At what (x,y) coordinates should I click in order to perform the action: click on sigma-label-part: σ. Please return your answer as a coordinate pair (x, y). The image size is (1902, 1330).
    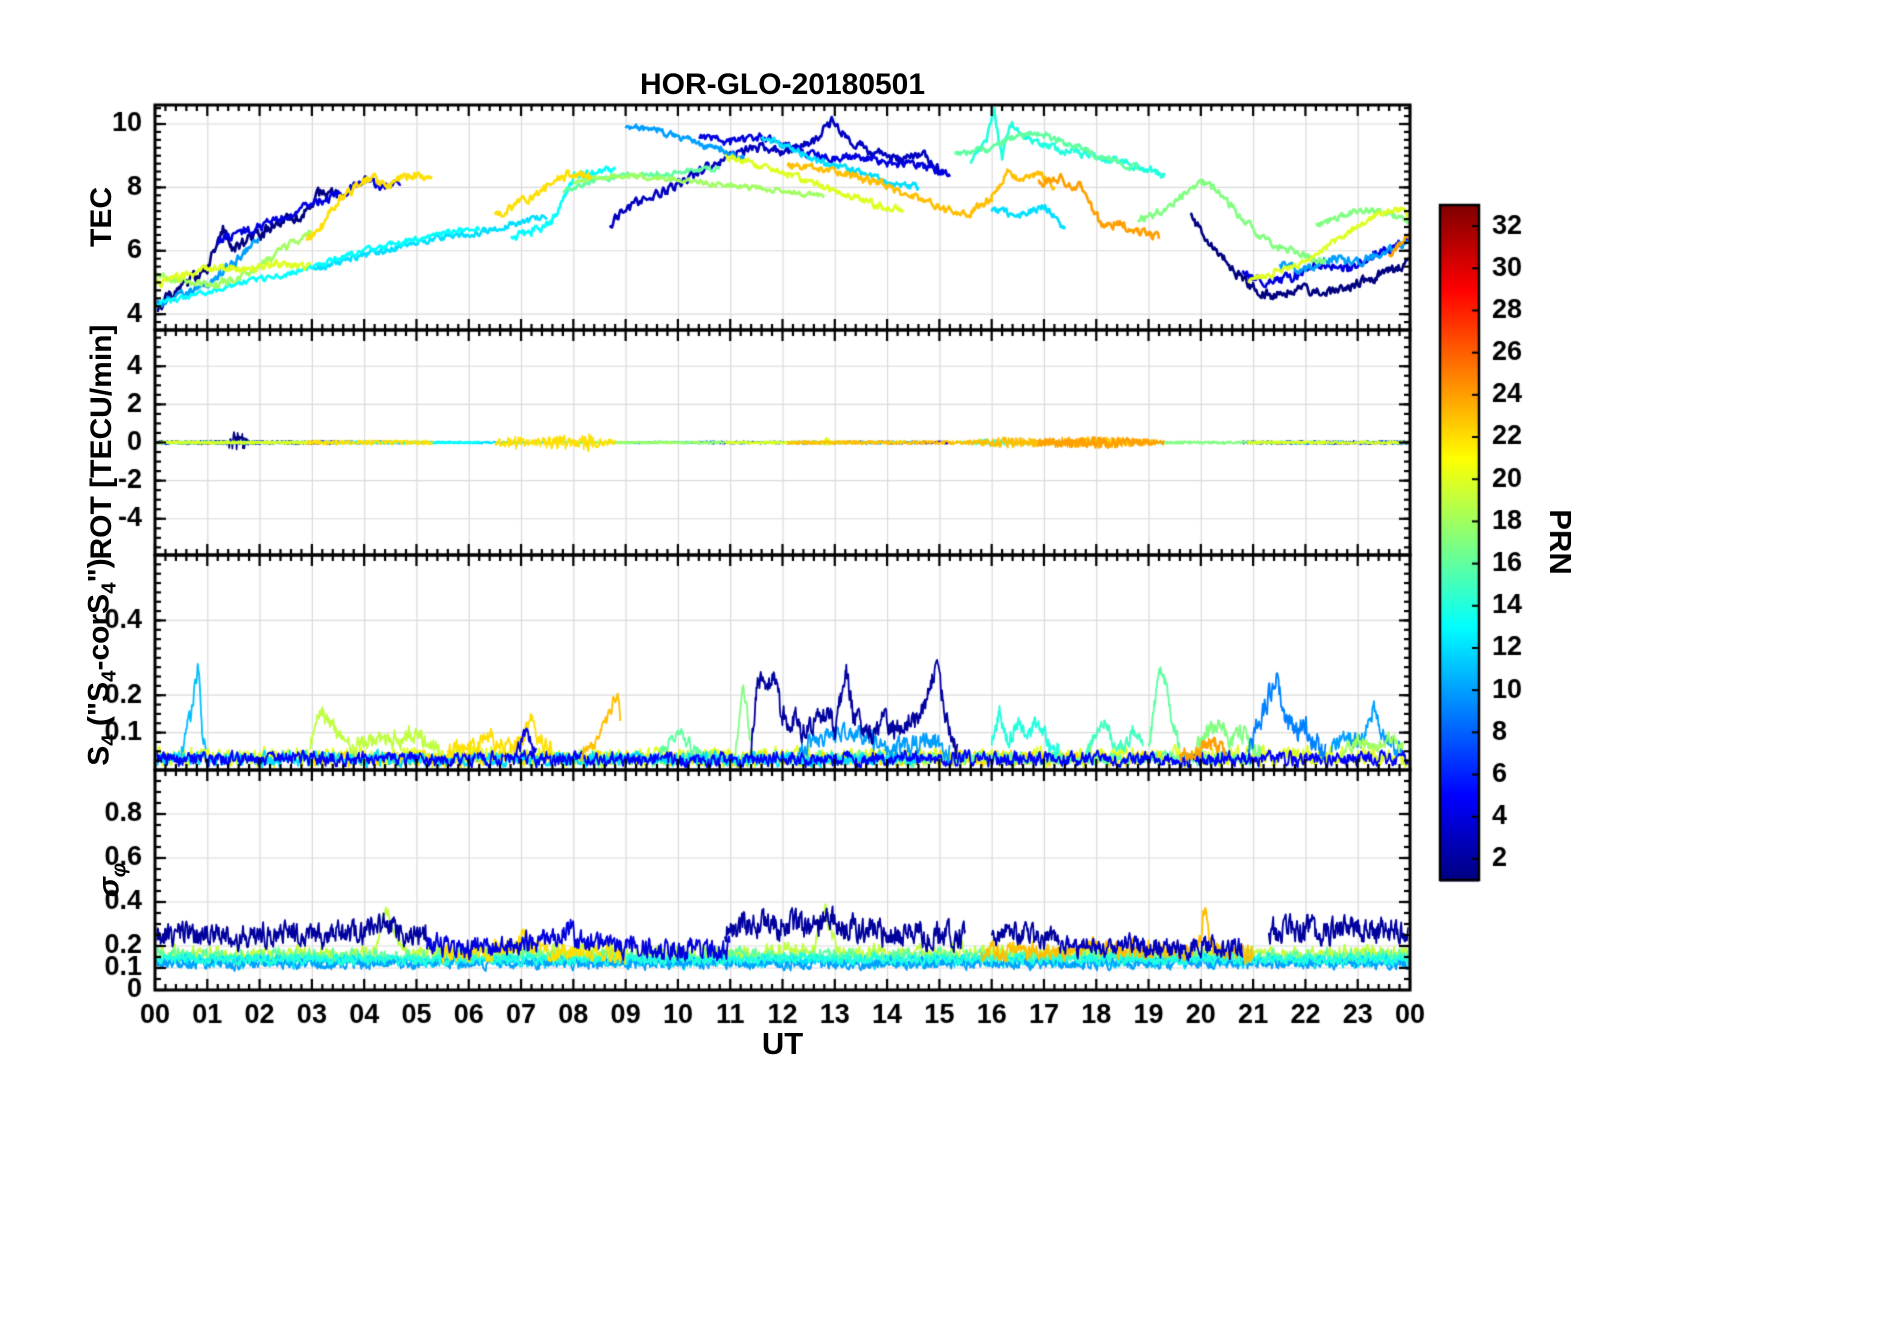
    Looking at the image, I should click on (109, 887).